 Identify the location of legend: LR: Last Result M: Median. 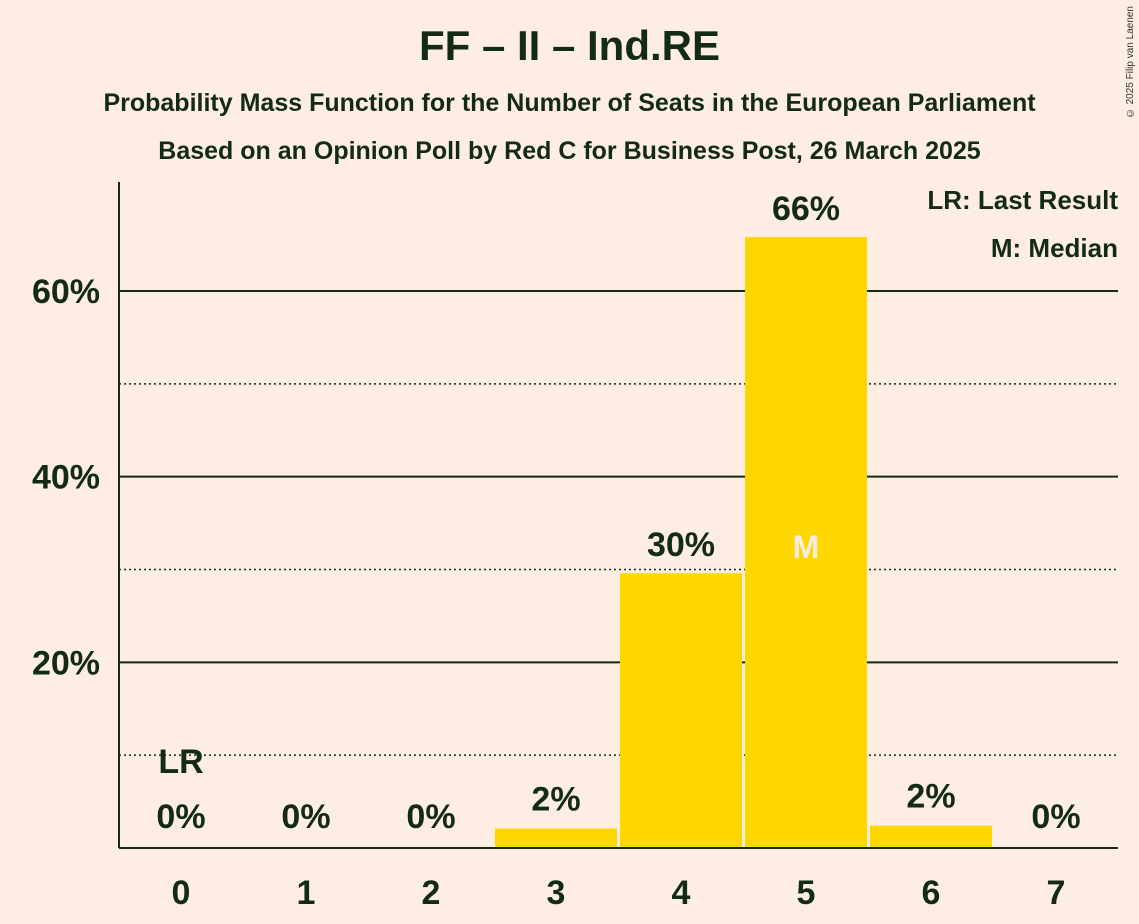
(1022, 224).